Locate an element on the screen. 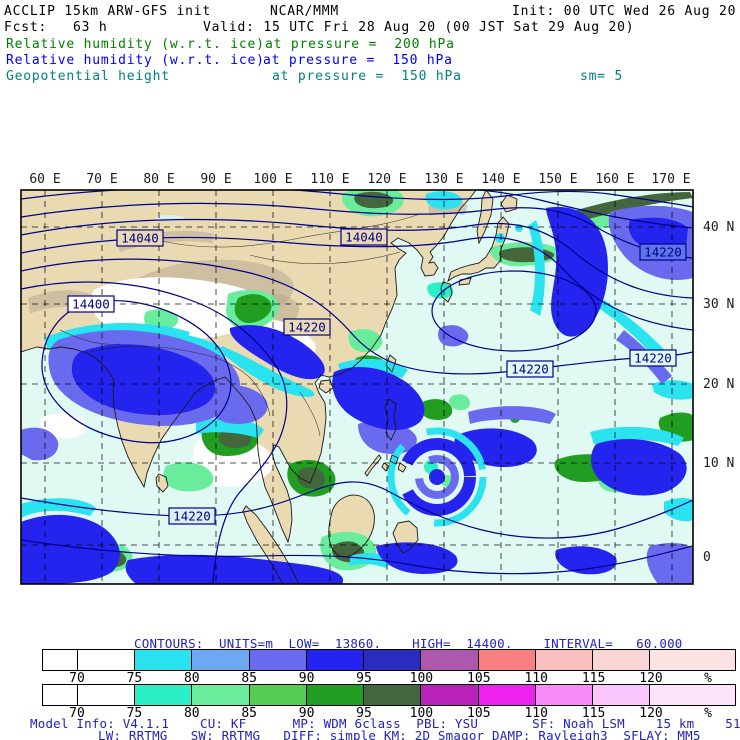 The width and height of the screenshot is (740, 740). country-borders is located at coordinates (240, 325).